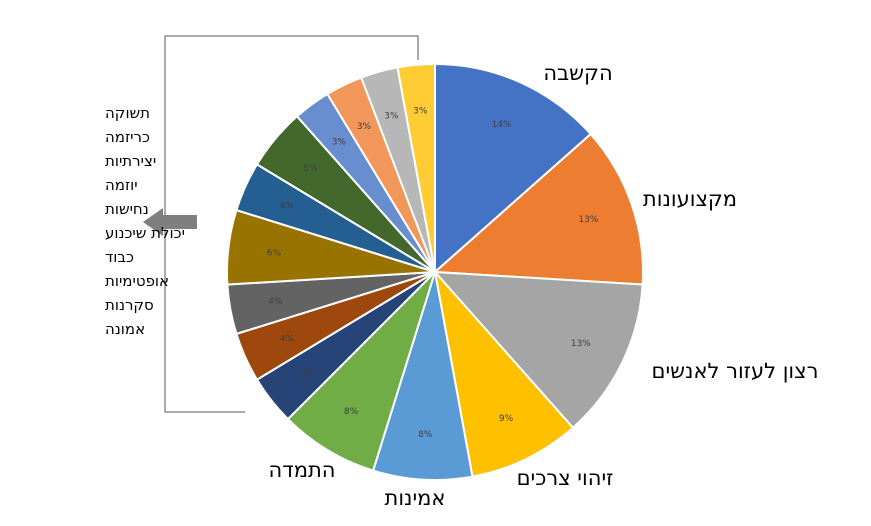  What do you see at coordinates (502, 125) in the screenshot?
I see `slice-percent-label: 14%` at bounding box center [502, 125].